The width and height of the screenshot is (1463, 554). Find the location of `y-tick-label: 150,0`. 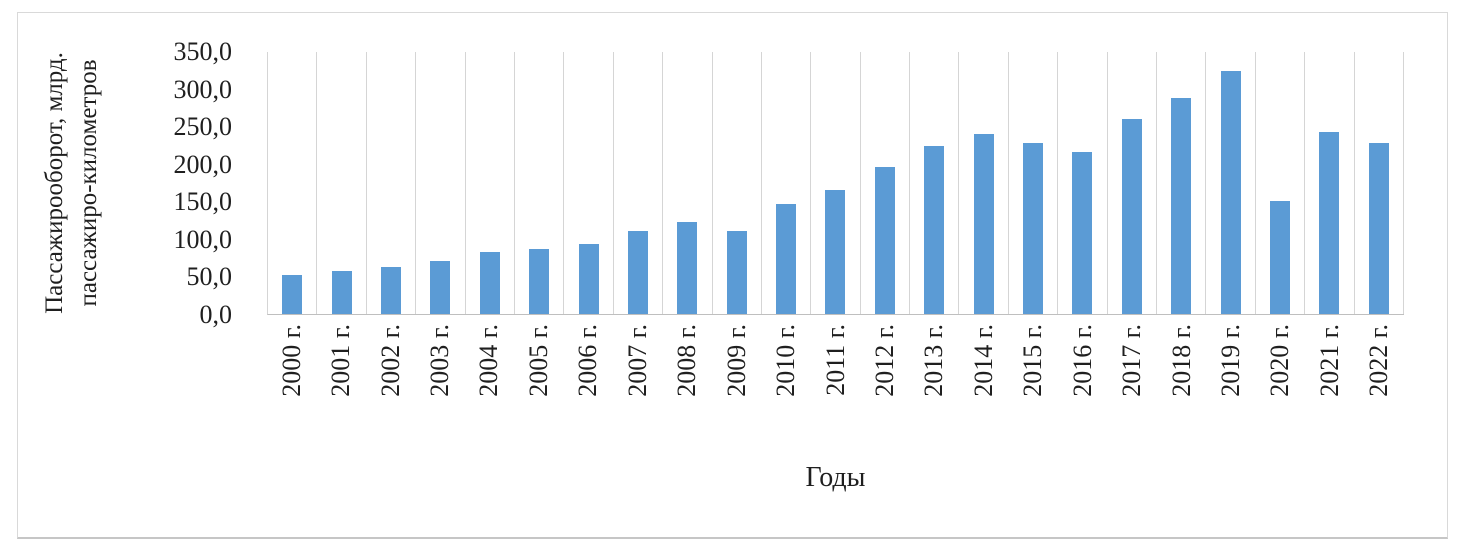

y-tick-label: 150,0 is located at coordinates (203, 202).